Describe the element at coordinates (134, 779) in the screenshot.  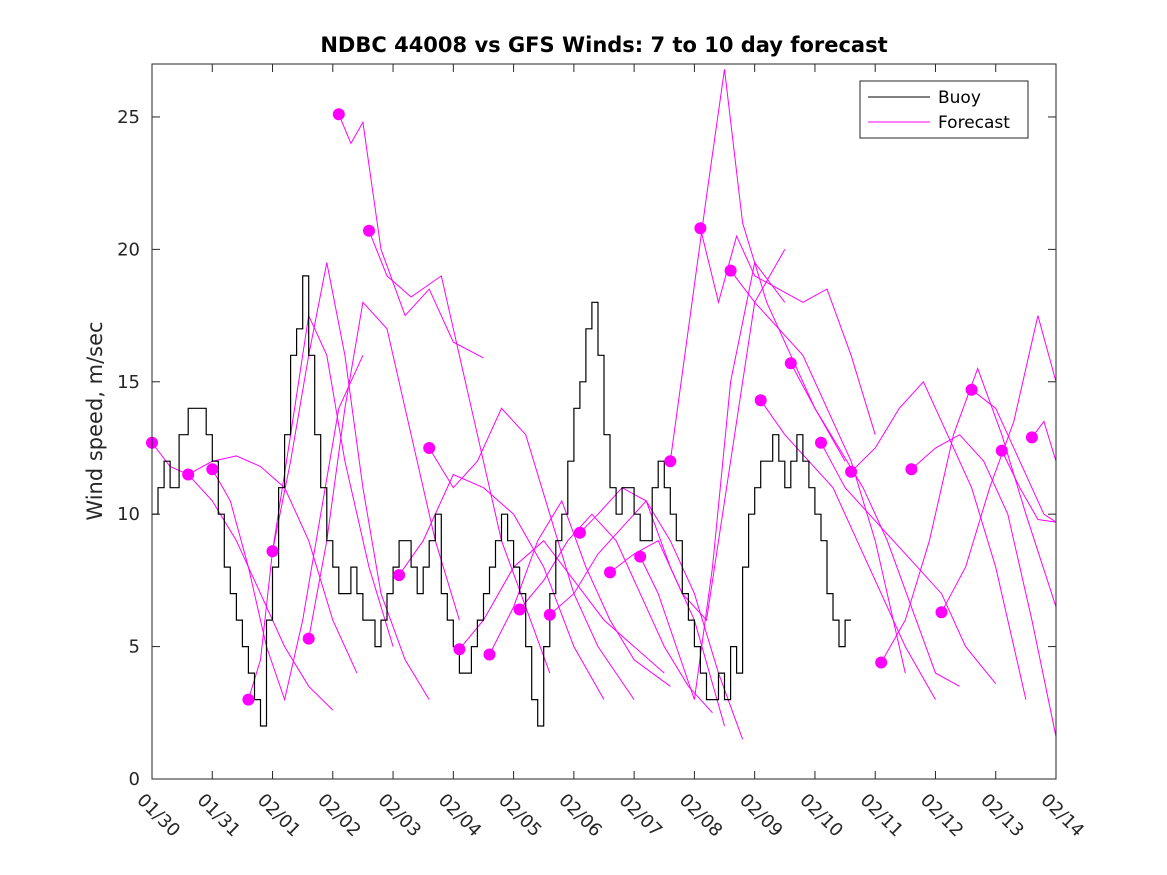
I see `y-tick-label: 0` at that location.